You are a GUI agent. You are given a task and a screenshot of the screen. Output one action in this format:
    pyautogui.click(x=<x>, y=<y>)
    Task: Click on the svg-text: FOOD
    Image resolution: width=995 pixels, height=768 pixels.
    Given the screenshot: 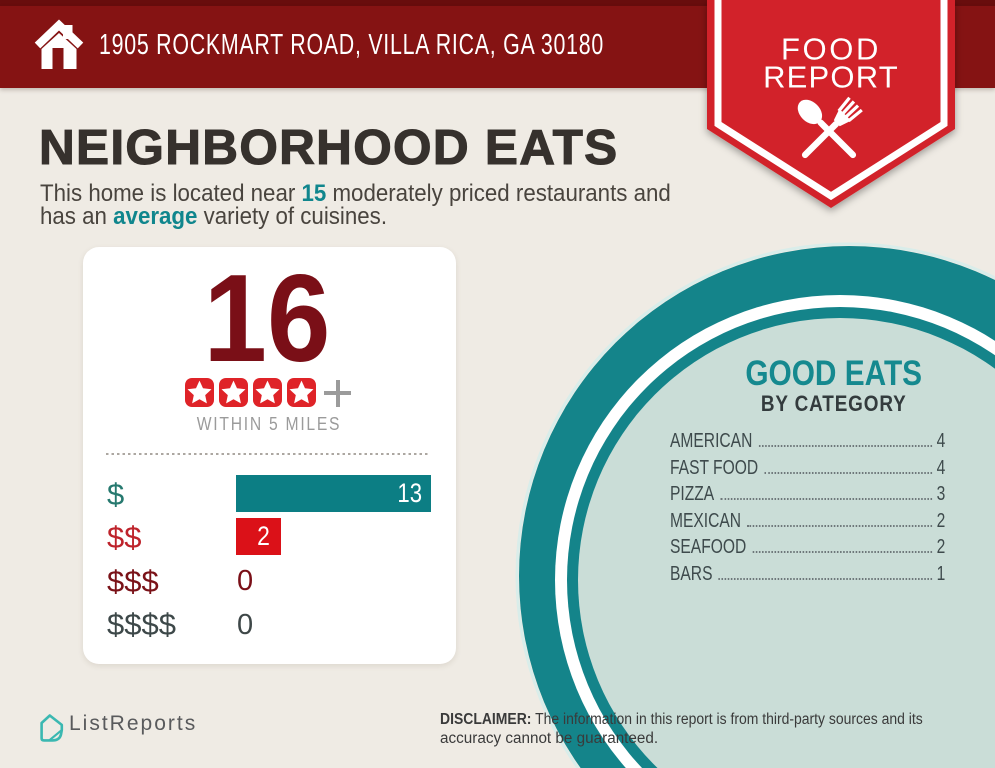 What is the action you would take?
    pyautogui.click(x=831, y=49)
    